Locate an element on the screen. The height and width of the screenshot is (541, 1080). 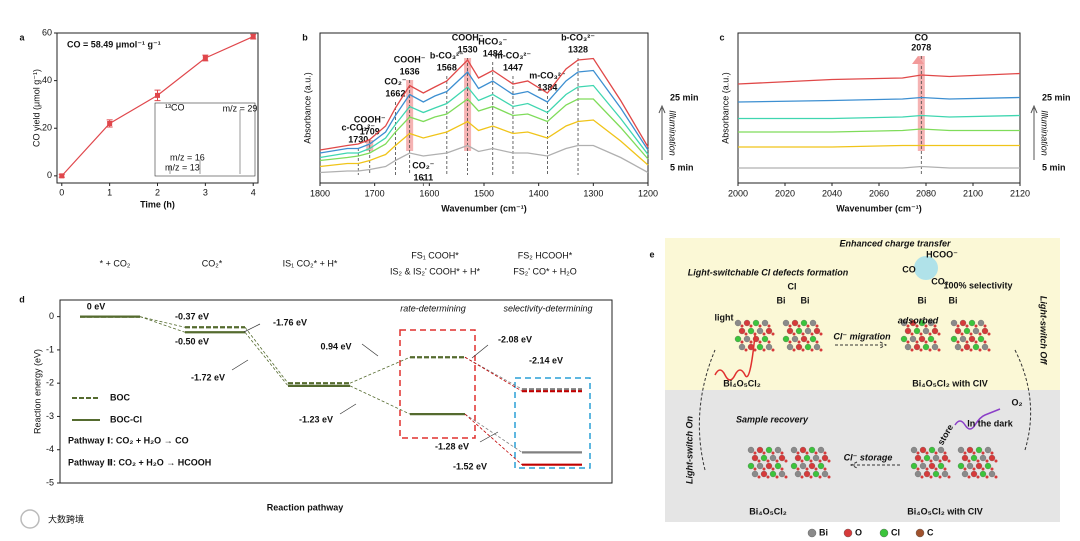
cycle-arrow is located at coordinates (1023, 400).